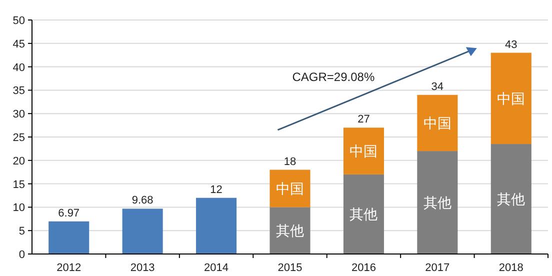  What do you see at coordinates (216, 190) in the screenshot?
I see `total-label: 12` at bounding box center [216, 190].